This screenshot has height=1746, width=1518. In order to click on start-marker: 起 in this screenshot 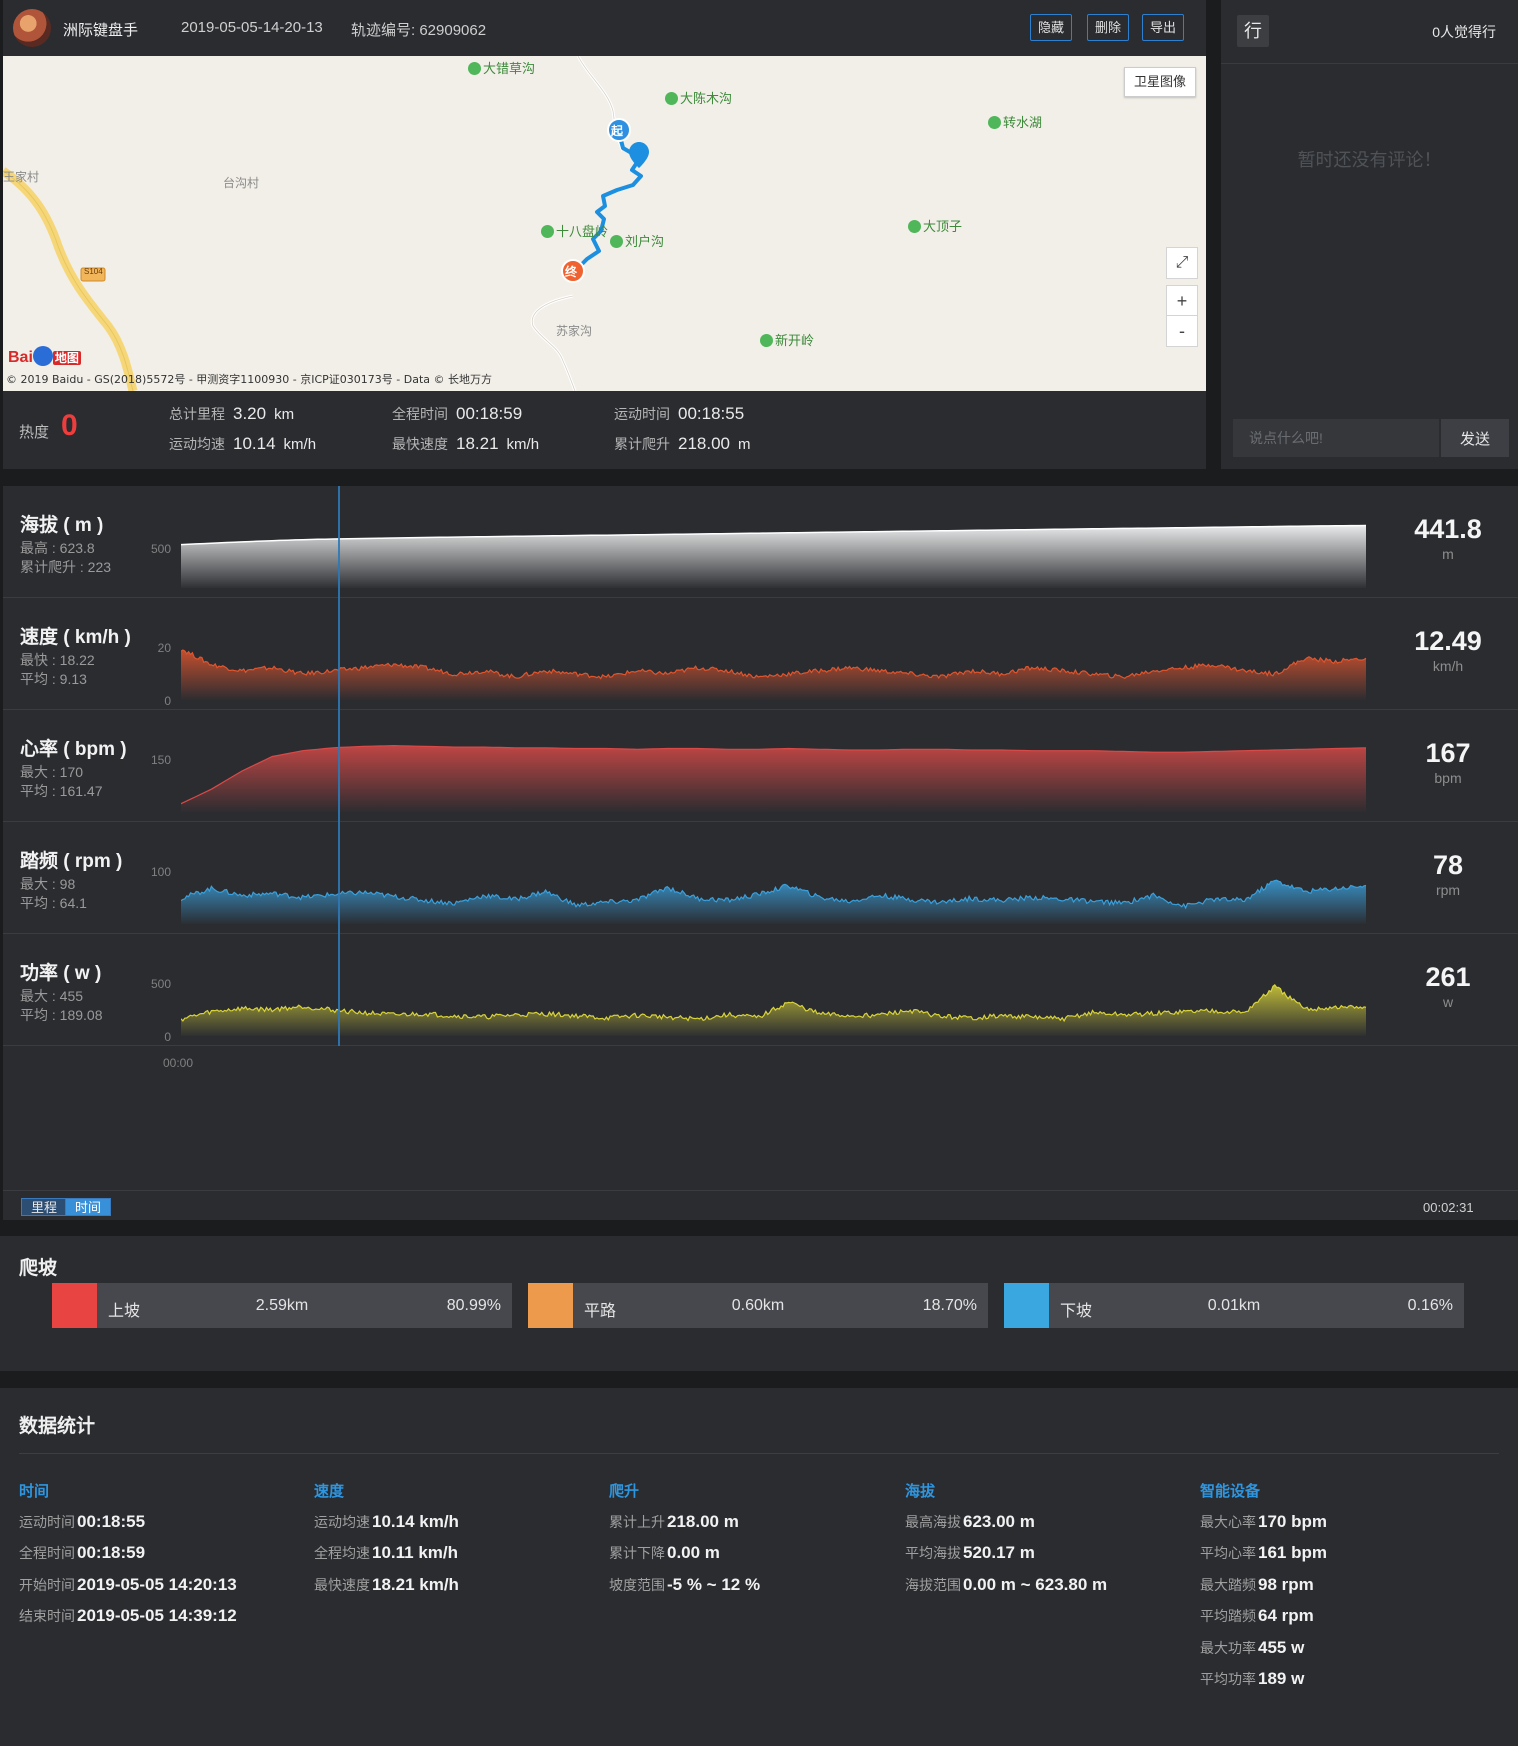, I will do `click(617, 131)`.